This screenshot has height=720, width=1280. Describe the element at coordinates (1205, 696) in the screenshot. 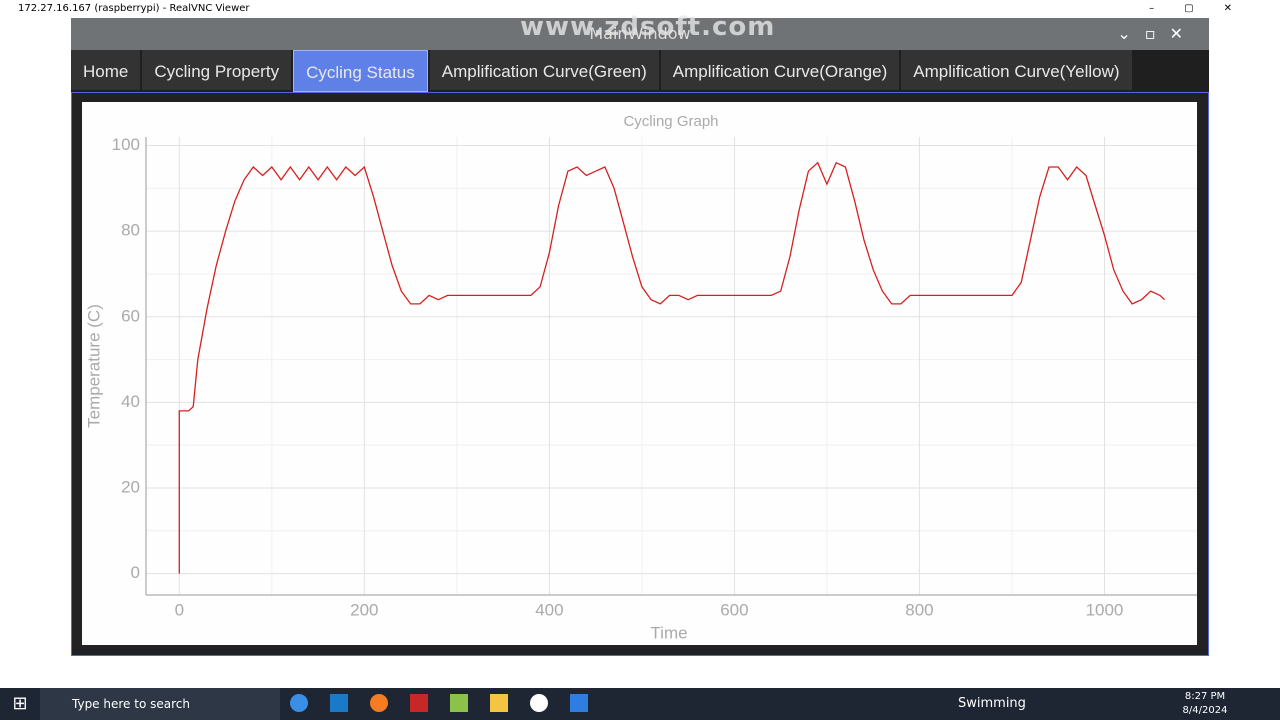

I see `time: 8:27 PM` at that location.